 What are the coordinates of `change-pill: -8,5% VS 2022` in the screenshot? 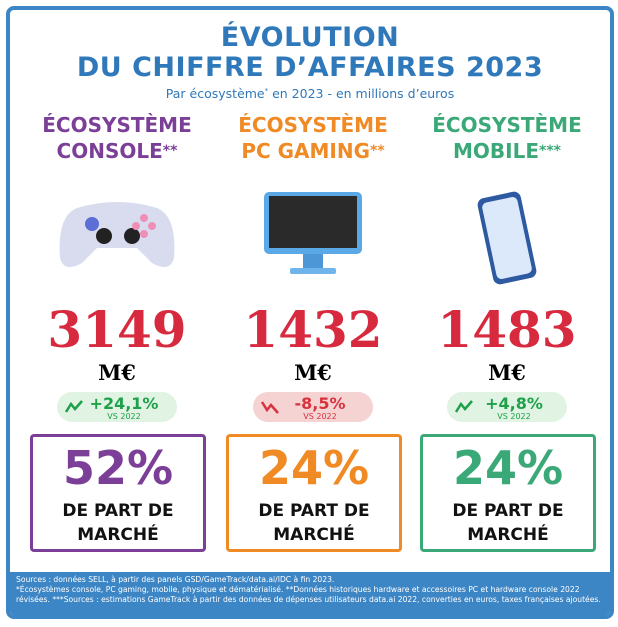 It's located at (313, 407).